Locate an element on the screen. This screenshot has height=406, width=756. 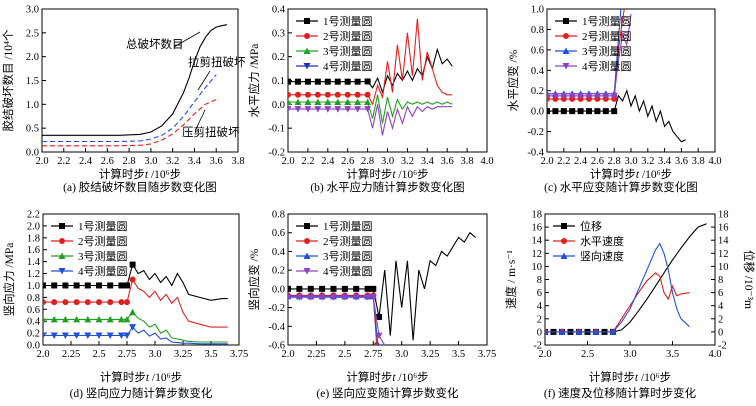
y-tick-label: 8 is located at coordinates (539, 280).